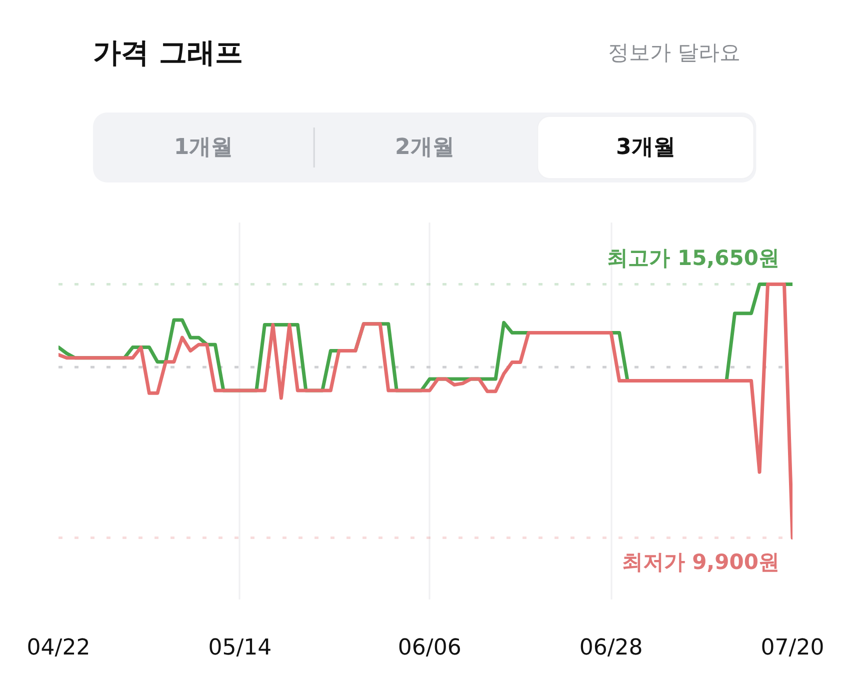 Image resolution: width=850 pixels, height=680 pixels. I want to click on x-tick-label: 07/20, so click(792, 648).